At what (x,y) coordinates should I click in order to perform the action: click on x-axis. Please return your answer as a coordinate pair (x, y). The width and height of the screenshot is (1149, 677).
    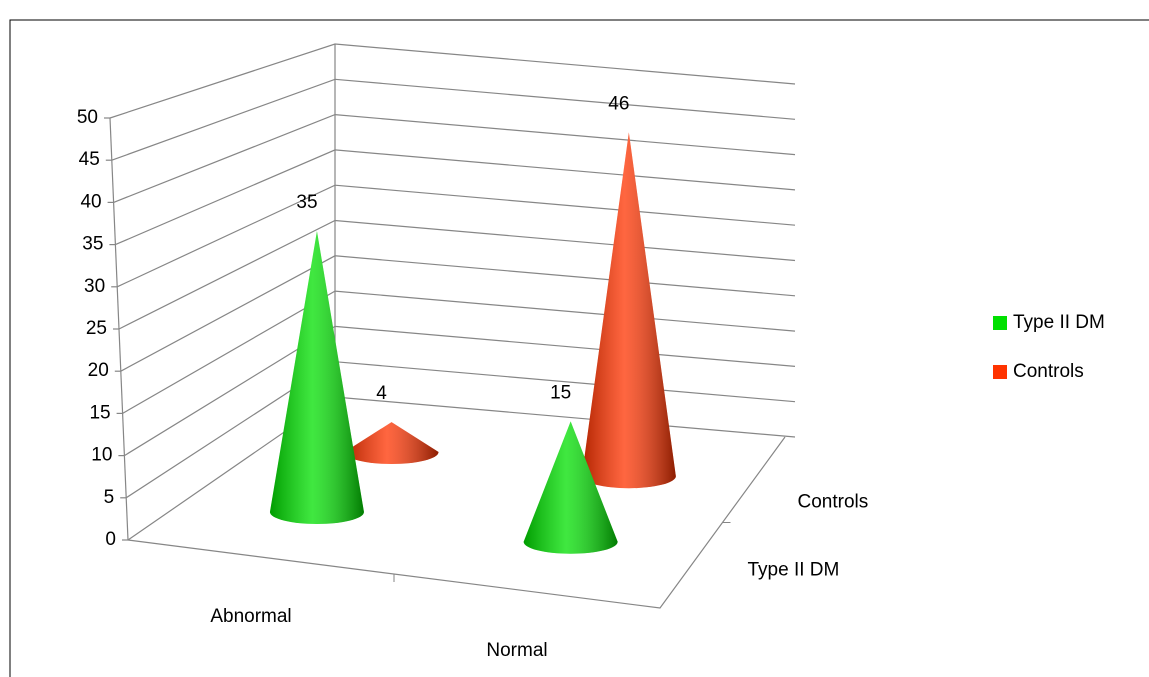
    Looking at the image, I should click on (456, 522).